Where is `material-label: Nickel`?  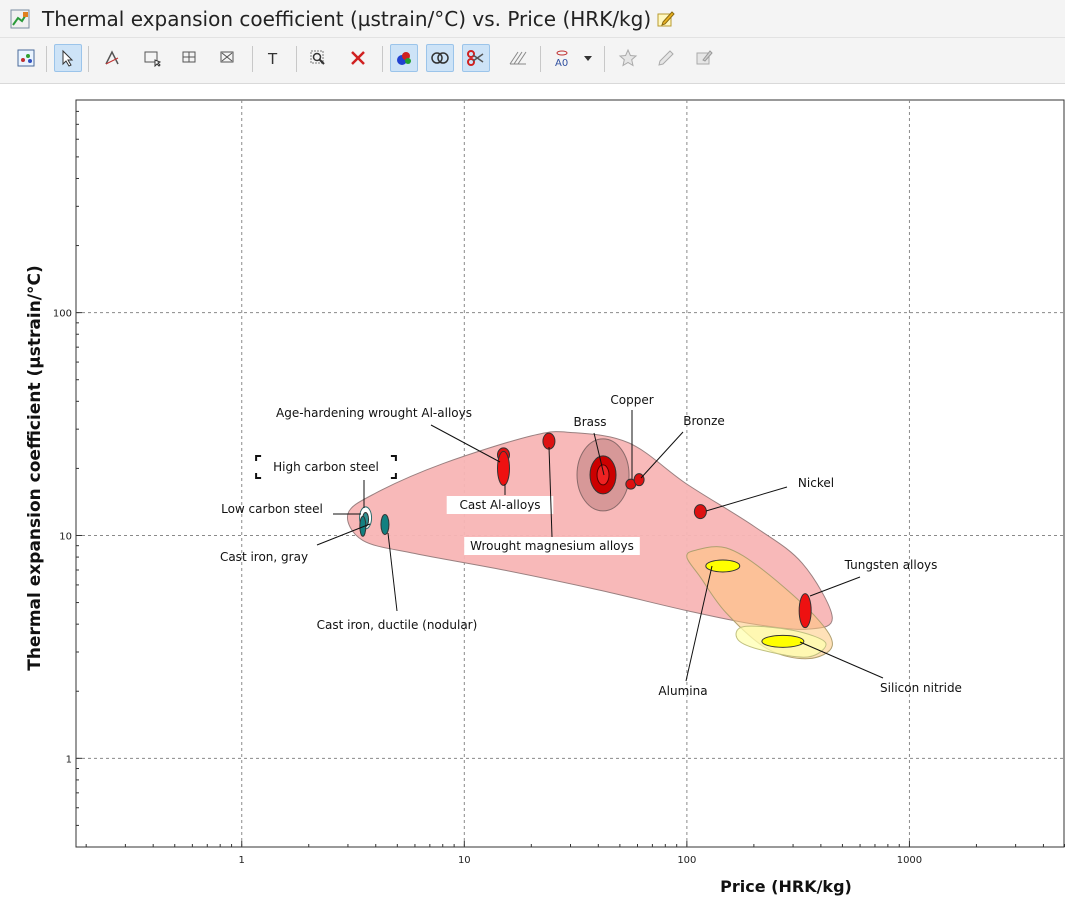 material-label: Nickel is located at coordinates (816, 483).